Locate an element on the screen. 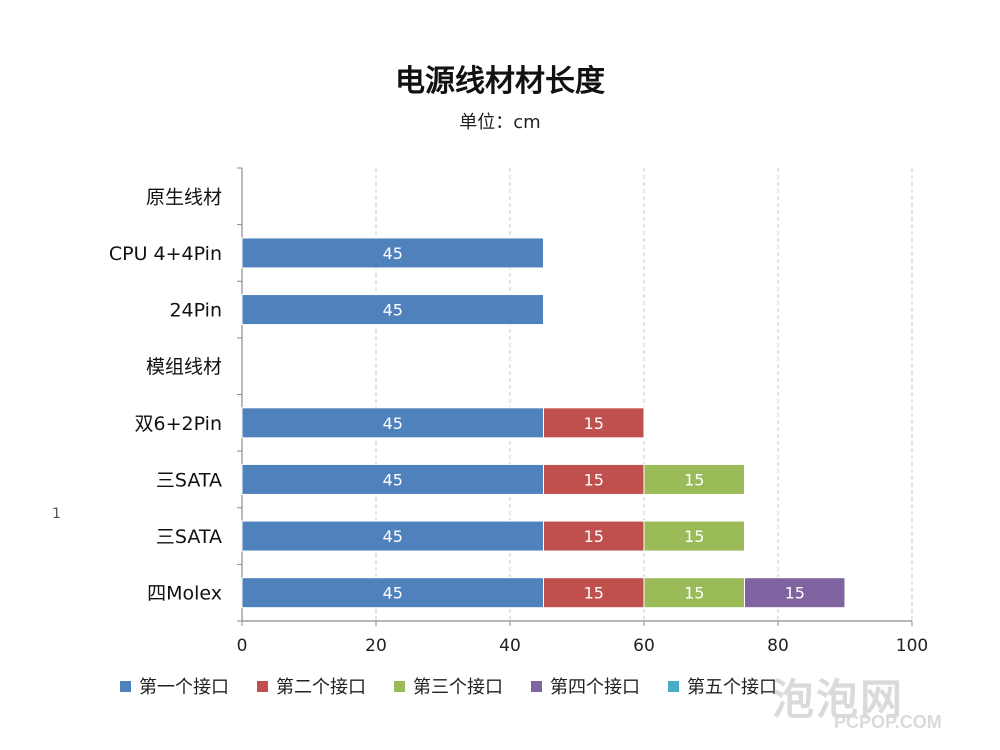 The image size is (1000, 750). x-tick-label: 0 is located at coordinates (242, 646).